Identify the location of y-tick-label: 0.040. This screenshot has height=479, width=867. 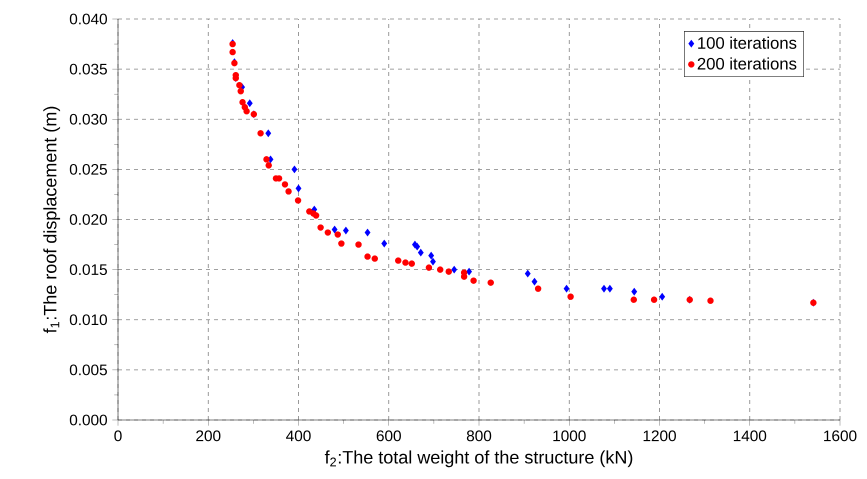
(88, 19).